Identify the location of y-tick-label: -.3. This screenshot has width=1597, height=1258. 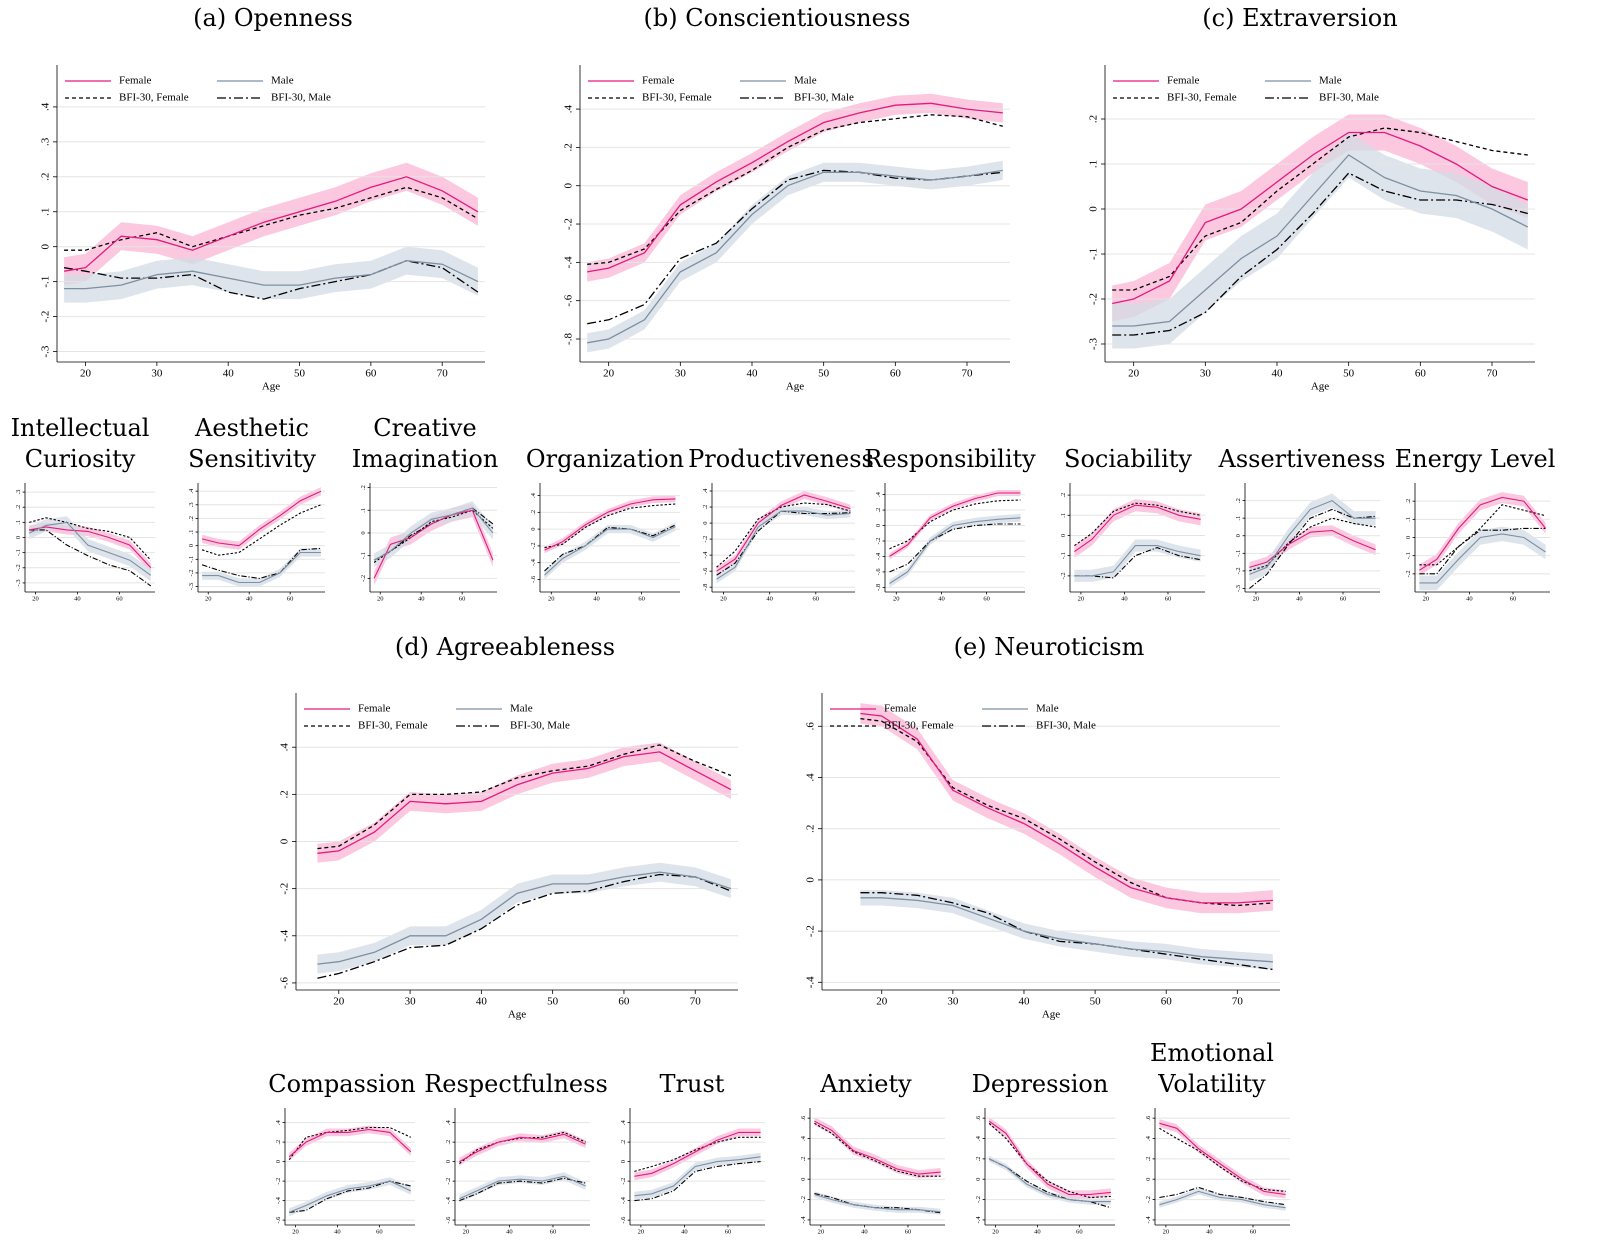
(1094, 344).